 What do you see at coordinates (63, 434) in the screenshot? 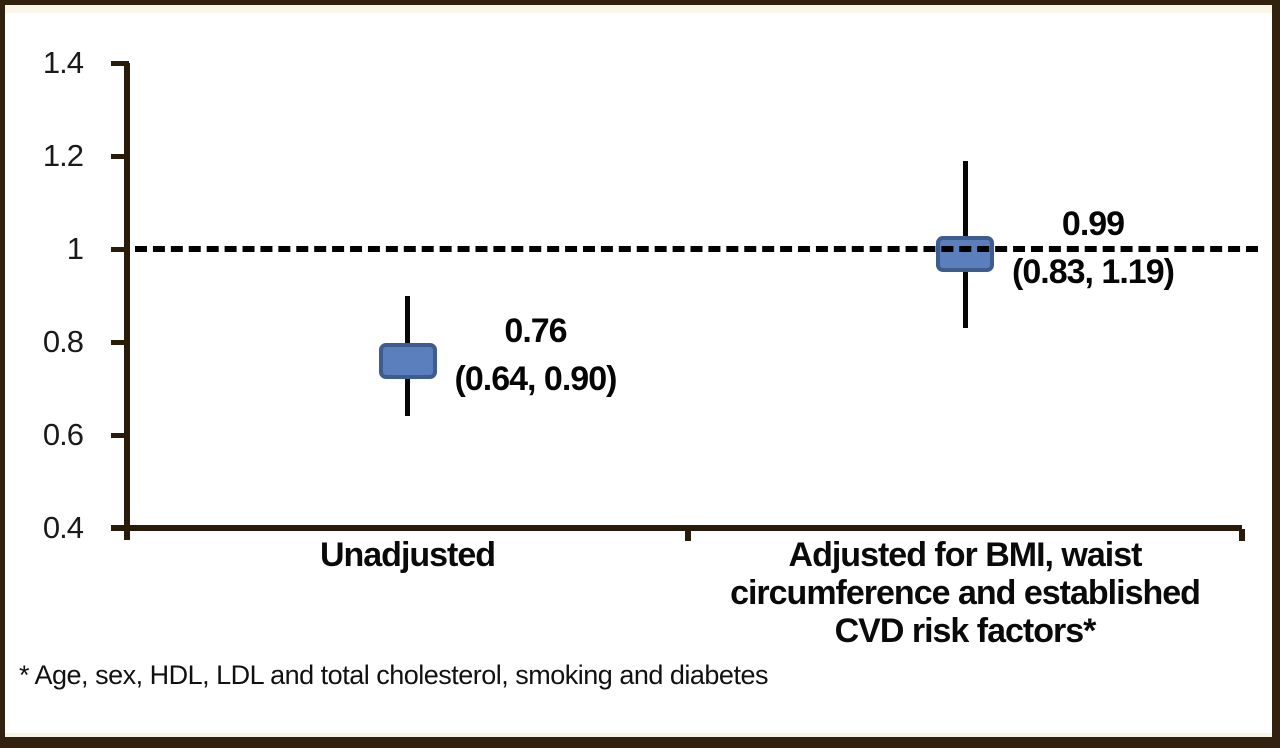
I see `y-axis-tick-label: 0.6` at bounding box center [63, 434].